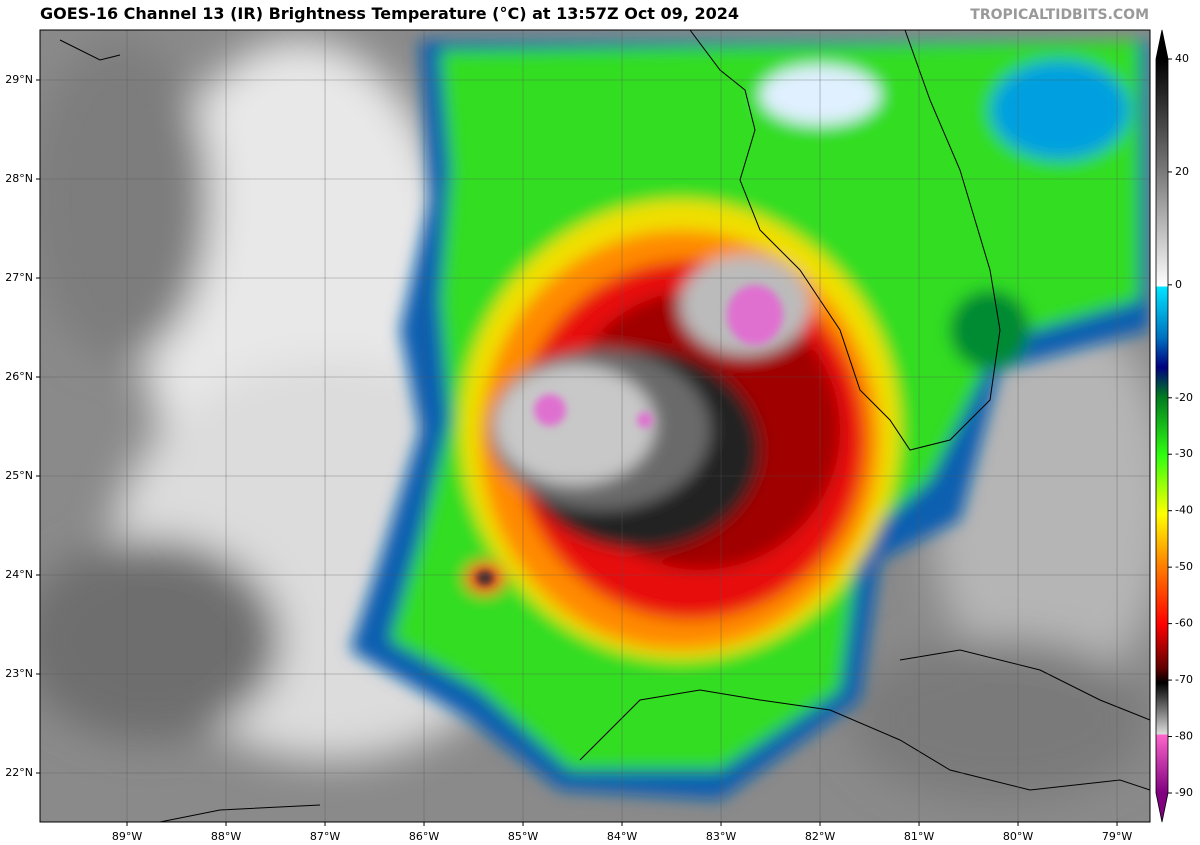 Image resolution: width=1200 pixels, height=845 pixels. What do you see at coordinates (1162, 44) in the screenshot?
I see `colorbar-extend-top` at bounding box center [1162, 44].